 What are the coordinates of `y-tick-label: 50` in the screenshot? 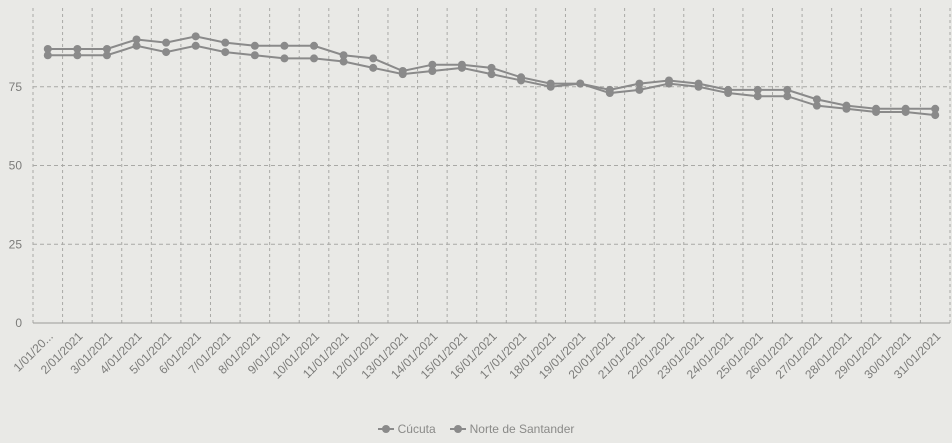 It's located at (16, 166).